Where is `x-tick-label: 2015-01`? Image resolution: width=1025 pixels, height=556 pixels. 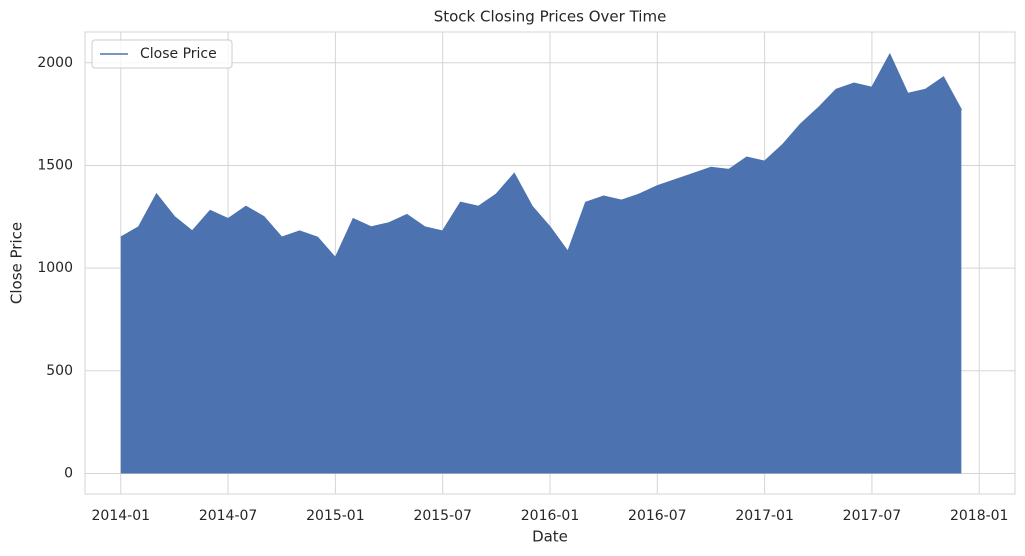
x-tick-label: 2015-01 is located at coordinates (335, 516).